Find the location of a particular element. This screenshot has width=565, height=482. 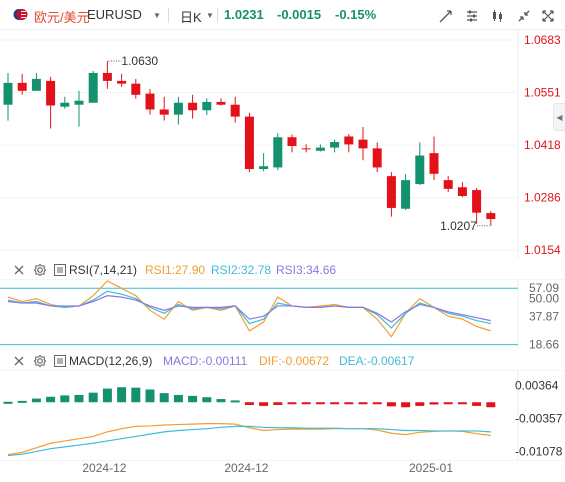

current-price: 1.0231 is located at coordinates (244, 14).